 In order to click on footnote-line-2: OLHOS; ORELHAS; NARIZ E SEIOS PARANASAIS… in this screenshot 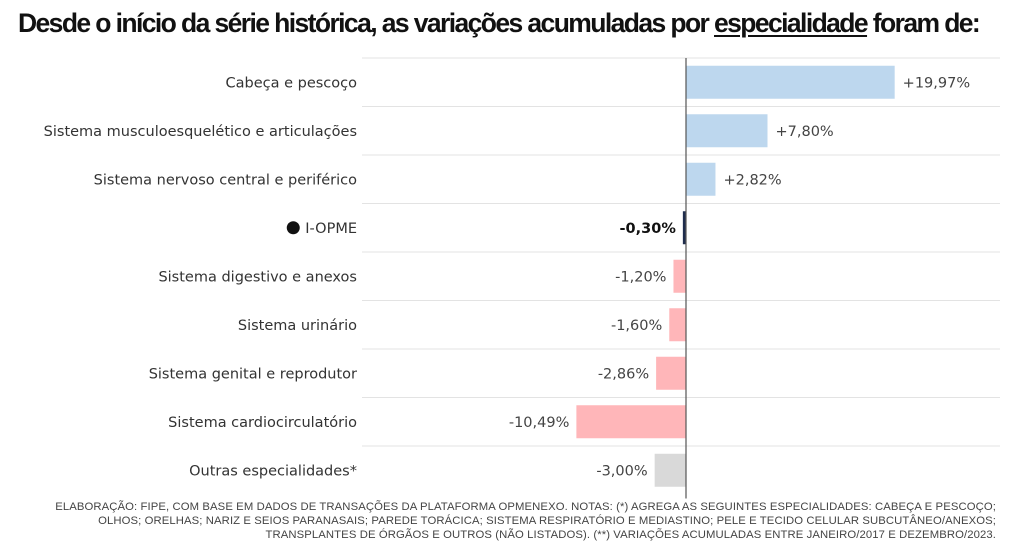, I will do `click(547, 521)`.